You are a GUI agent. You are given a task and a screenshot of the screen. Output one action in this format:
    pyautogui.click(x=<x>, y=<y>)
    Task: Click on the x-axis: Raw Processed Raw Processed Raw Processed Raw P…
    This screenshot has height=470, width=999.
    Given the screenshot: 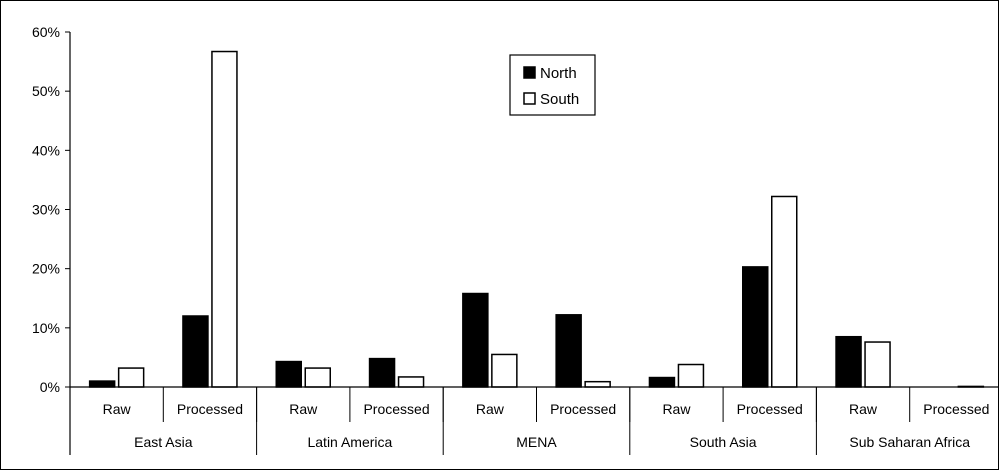 What is the action you would take?
    pyautogui.click(x=534, y=420)
    